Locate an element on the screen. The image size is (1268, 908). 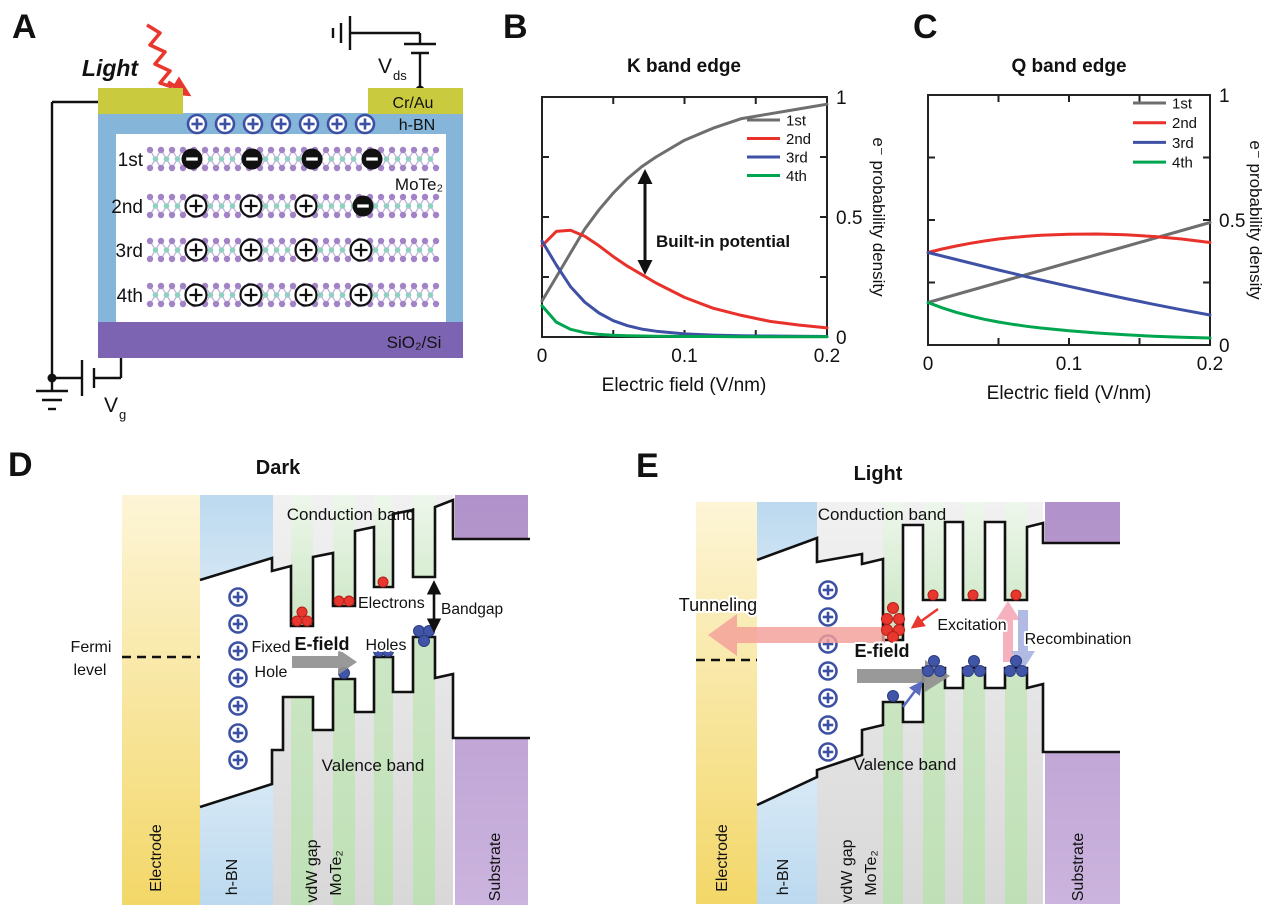
chart-b-xlabel: Electric field (V/nm) is located at coordinates (684, 385).